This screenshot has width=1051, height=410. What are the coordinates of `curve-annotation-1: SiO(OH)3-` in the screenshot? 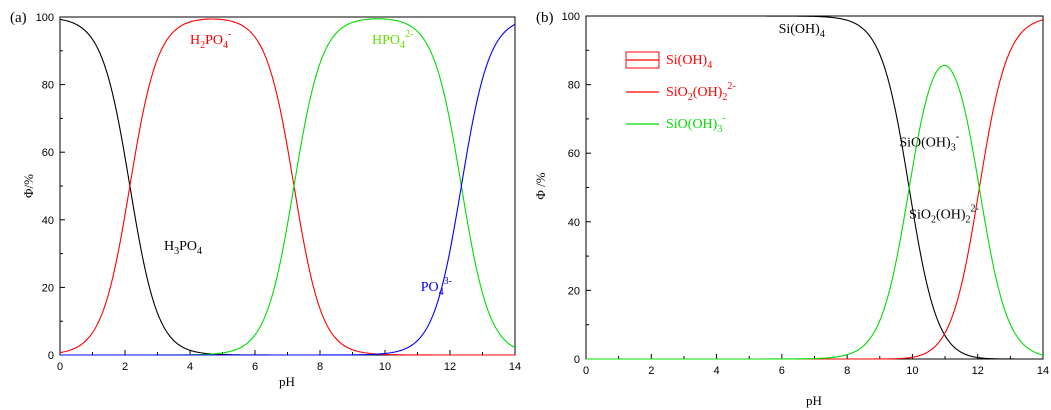 It's located at (929, 142).